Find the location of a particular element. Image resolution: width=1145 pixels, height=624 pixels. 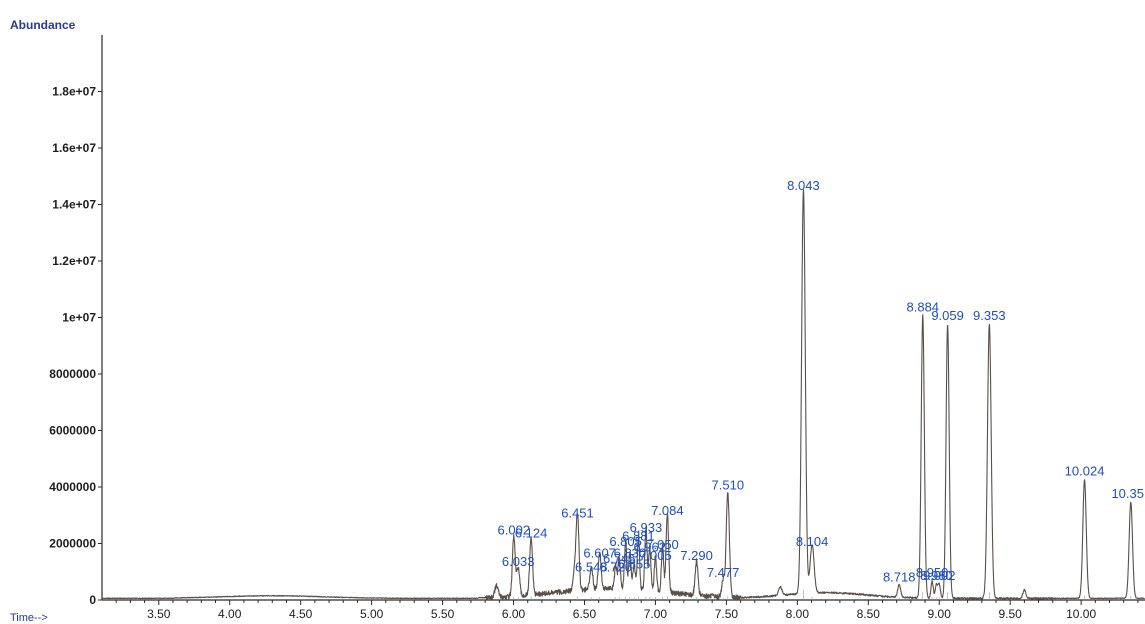

peak-label: 8.950 is located at coordinates (932, 572).